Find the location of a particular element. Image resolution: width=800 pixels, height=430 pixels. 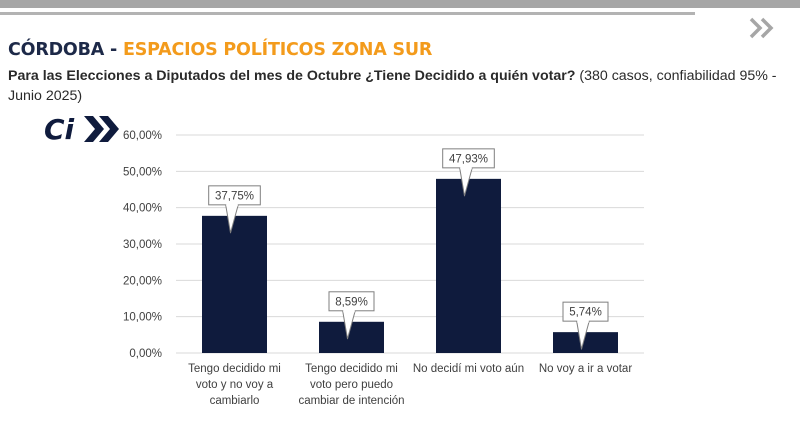

category-label: No decidí mi voto aún is located at coordinates (468, 369).